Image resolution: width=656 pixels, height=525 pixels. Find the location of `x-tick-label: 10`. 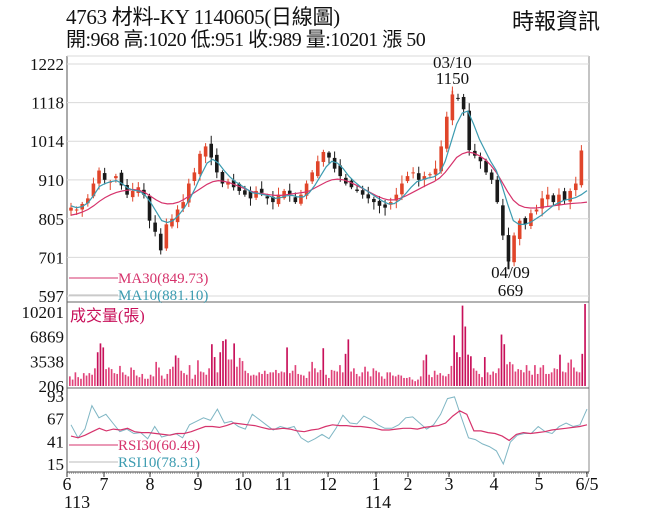

x-tick-label: 10 is located at coordinates (243, 484).